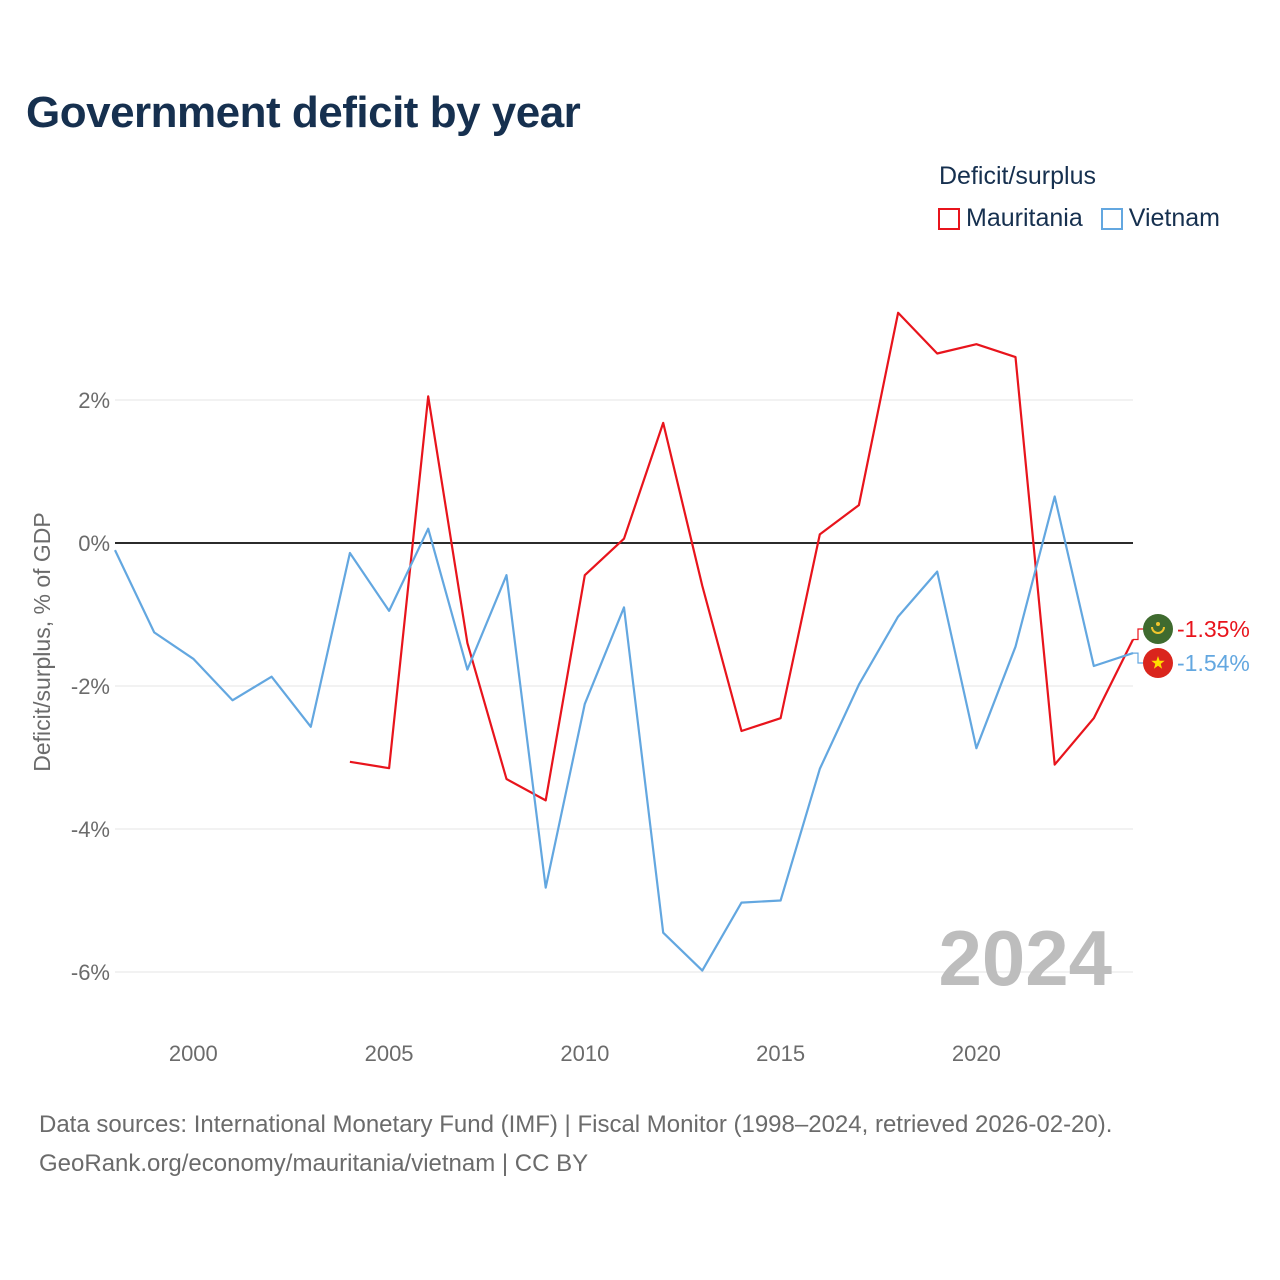 This screenshot has height=1280, width=1280. Describe the element at coordinates (42, 641) in the screenshot. I see `y-axis-title: Deficit/surplus, % of GDP` at that location.